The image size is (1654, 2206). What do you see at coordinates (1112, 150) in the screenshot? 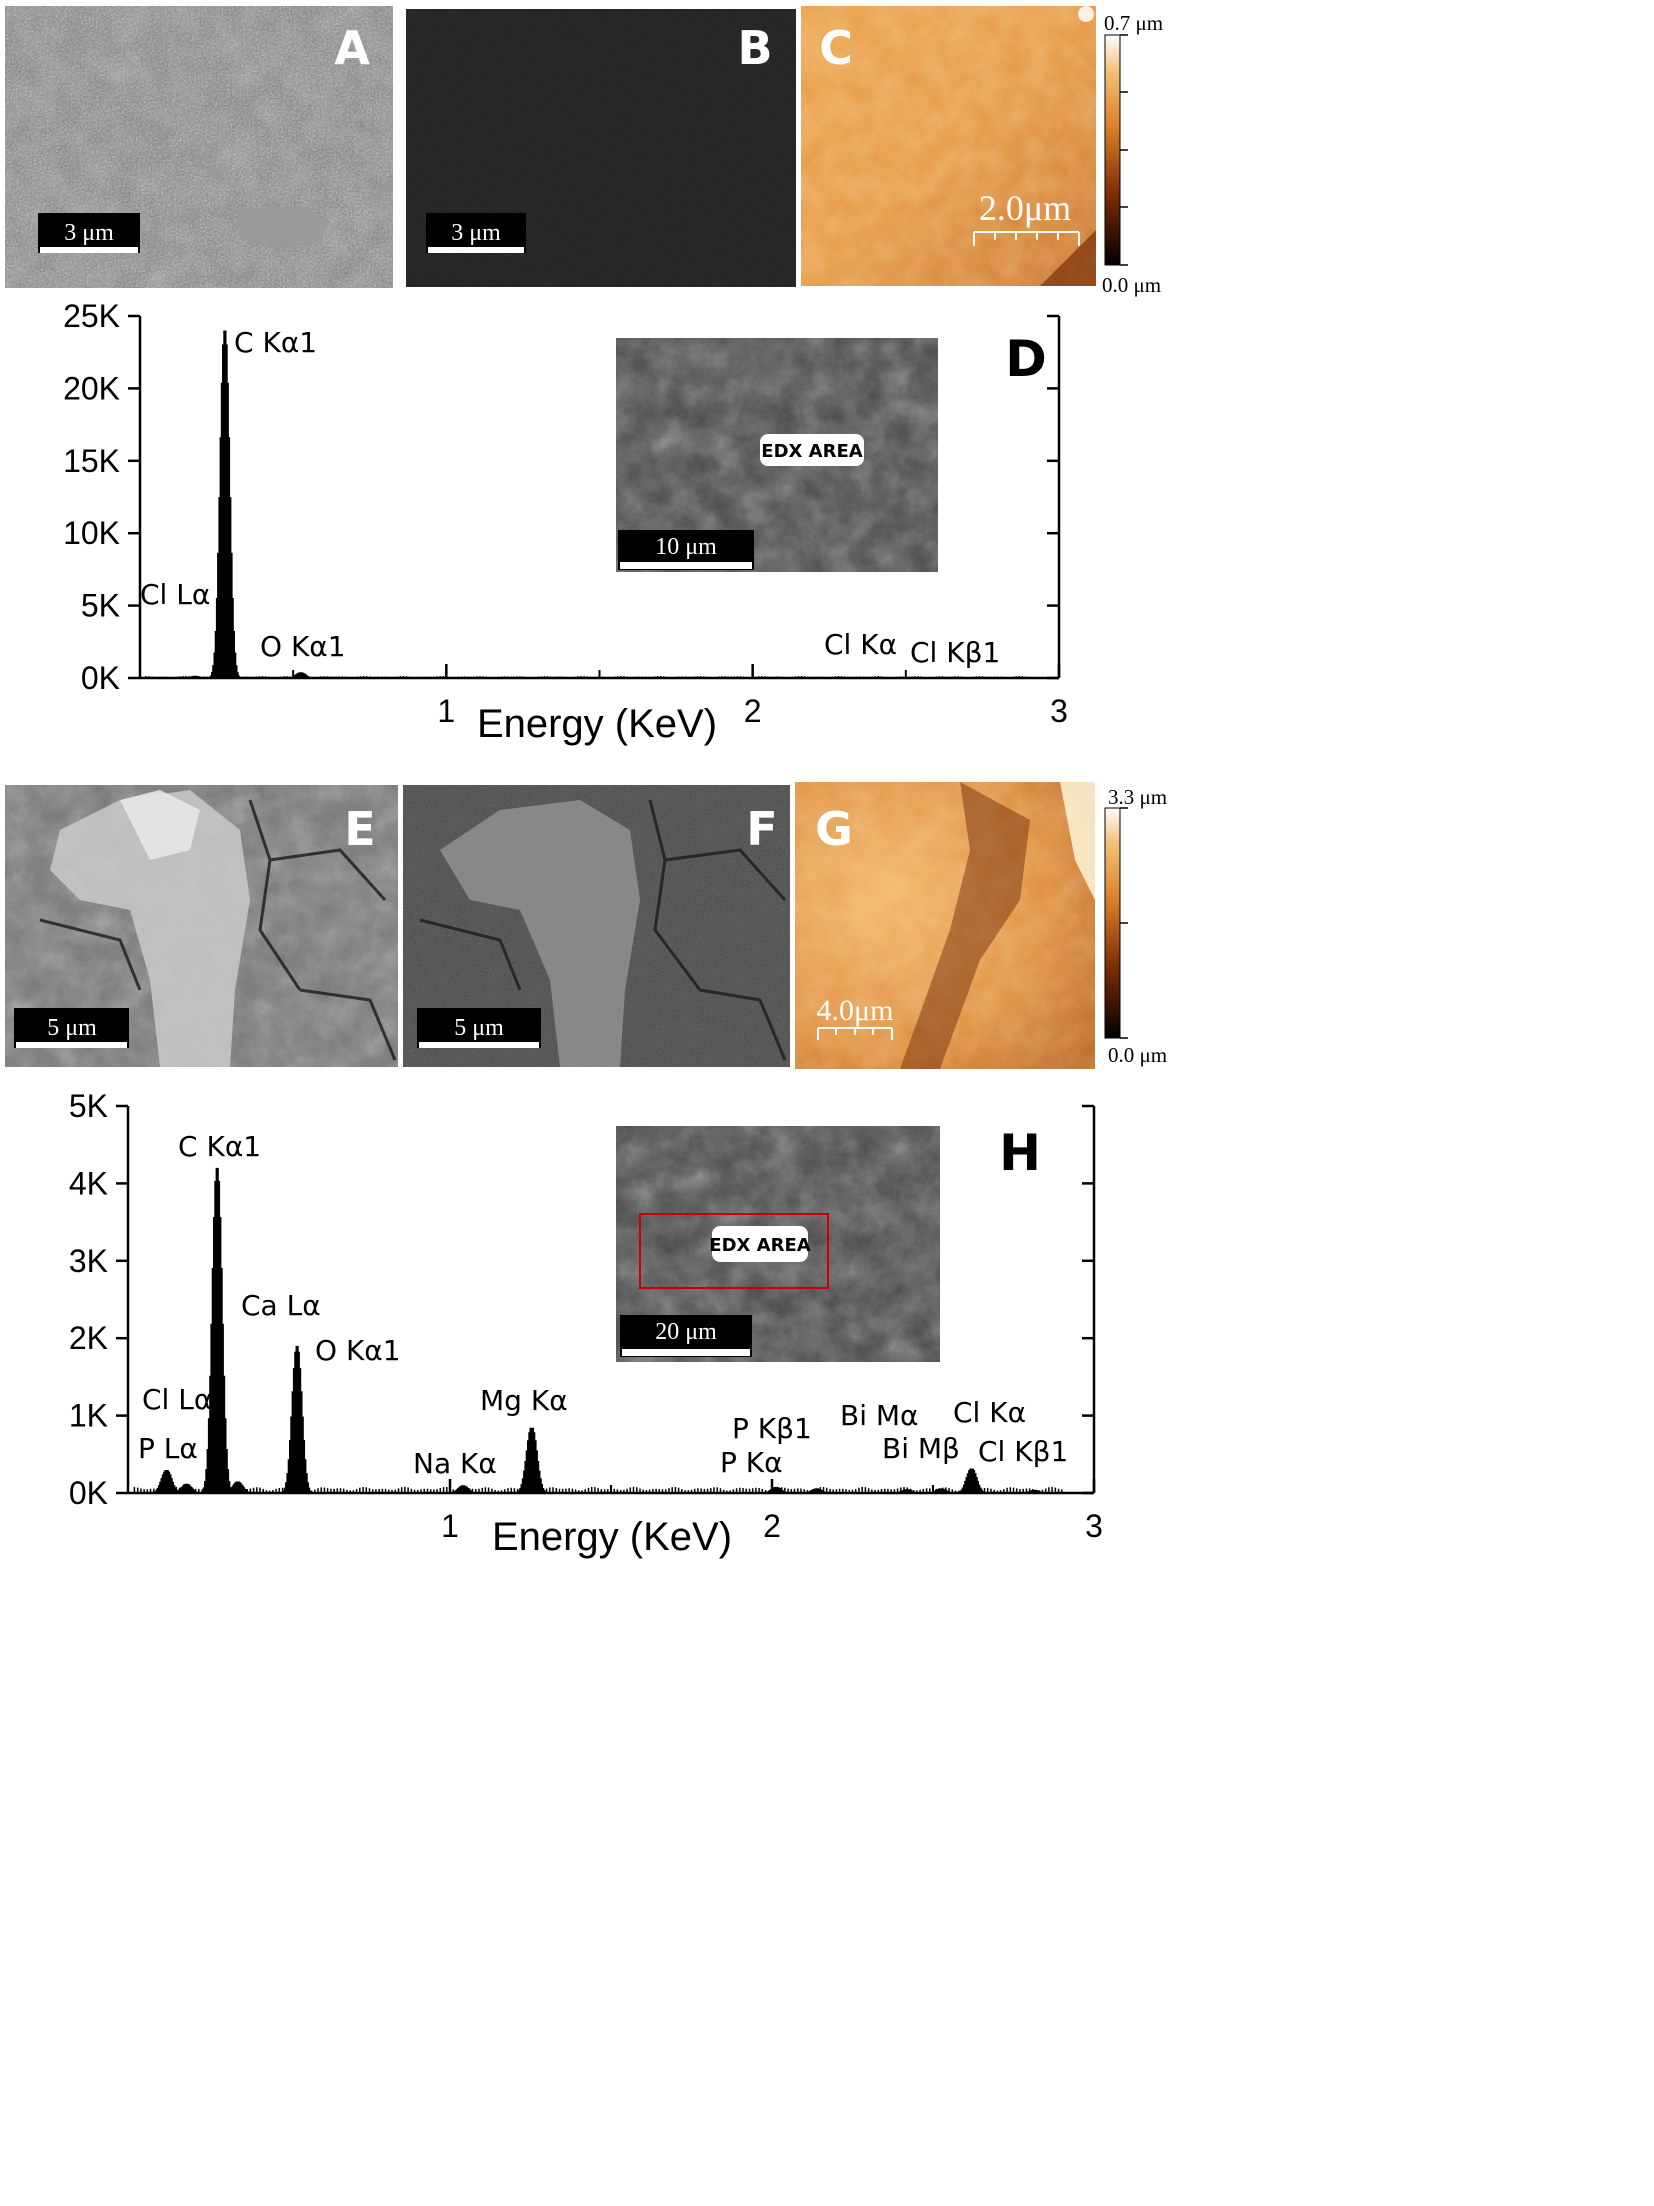
I see `colorbar-c` at bounding box center [1112, 150].